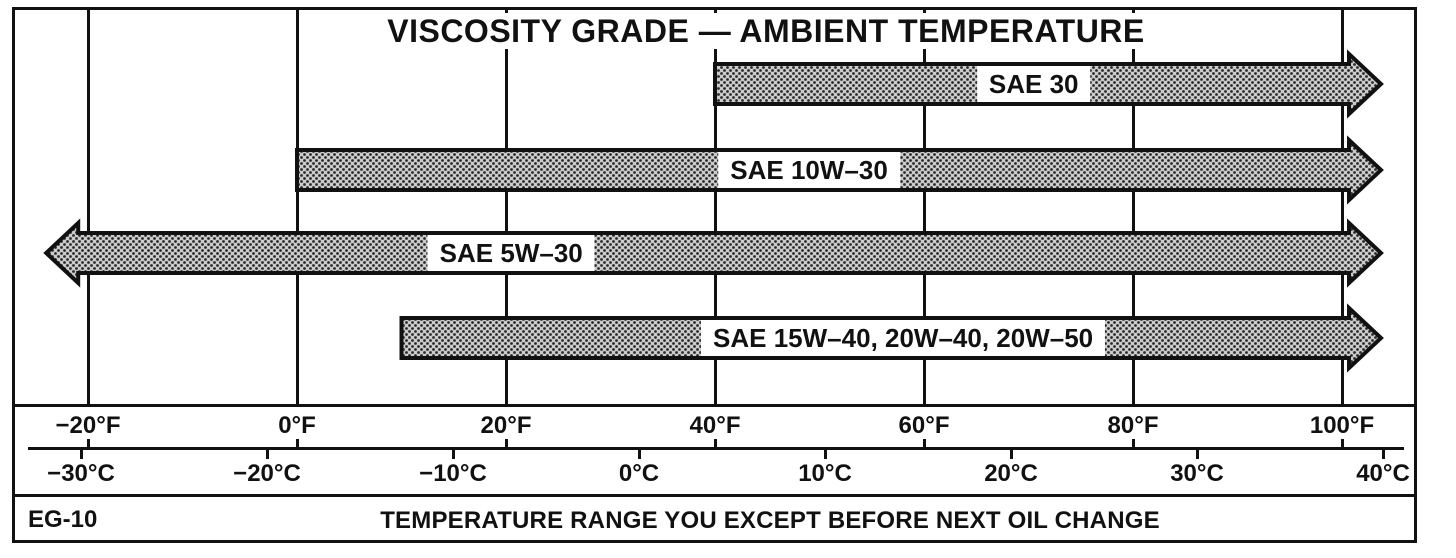 The height and width of the screenshot is (558, 1456). What do you see at coordinates (924, 425) in the screenshot?
I see `f-tick-label: 60°F` at bounding box center [924, 425].